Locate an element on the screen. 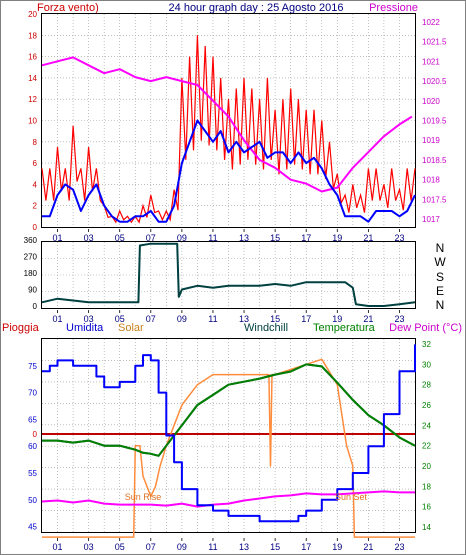 The image size is (466, 555). y-right-tick-label: 1020.5 is located at coordinates (434, 81).